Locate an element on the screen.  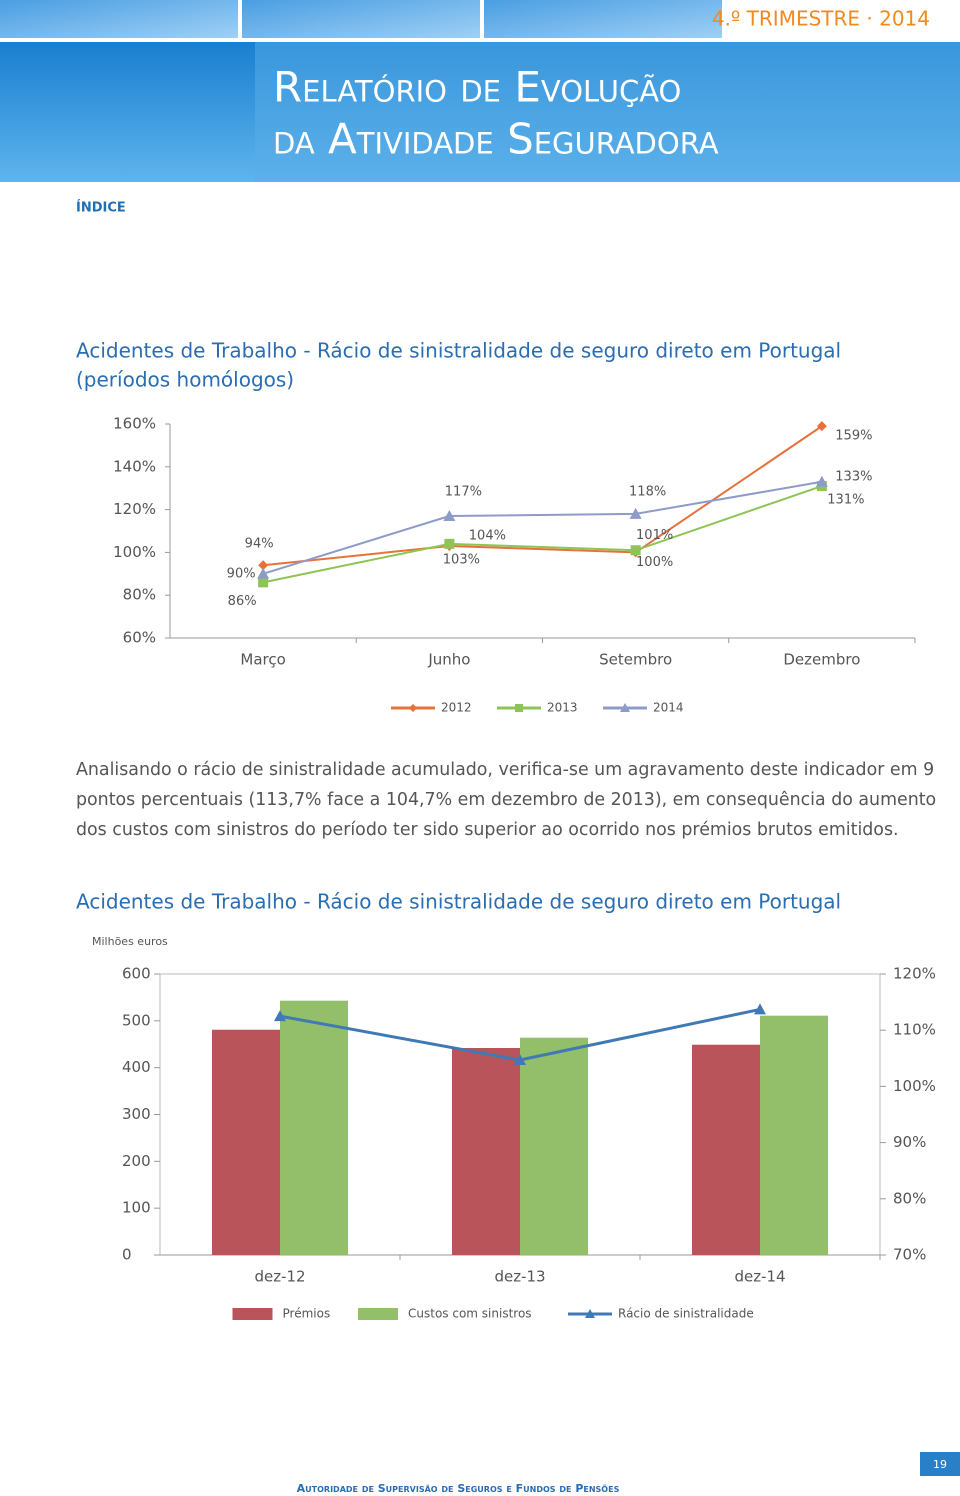
y-tick-label: 400 is located at coordinates (136, 1067).